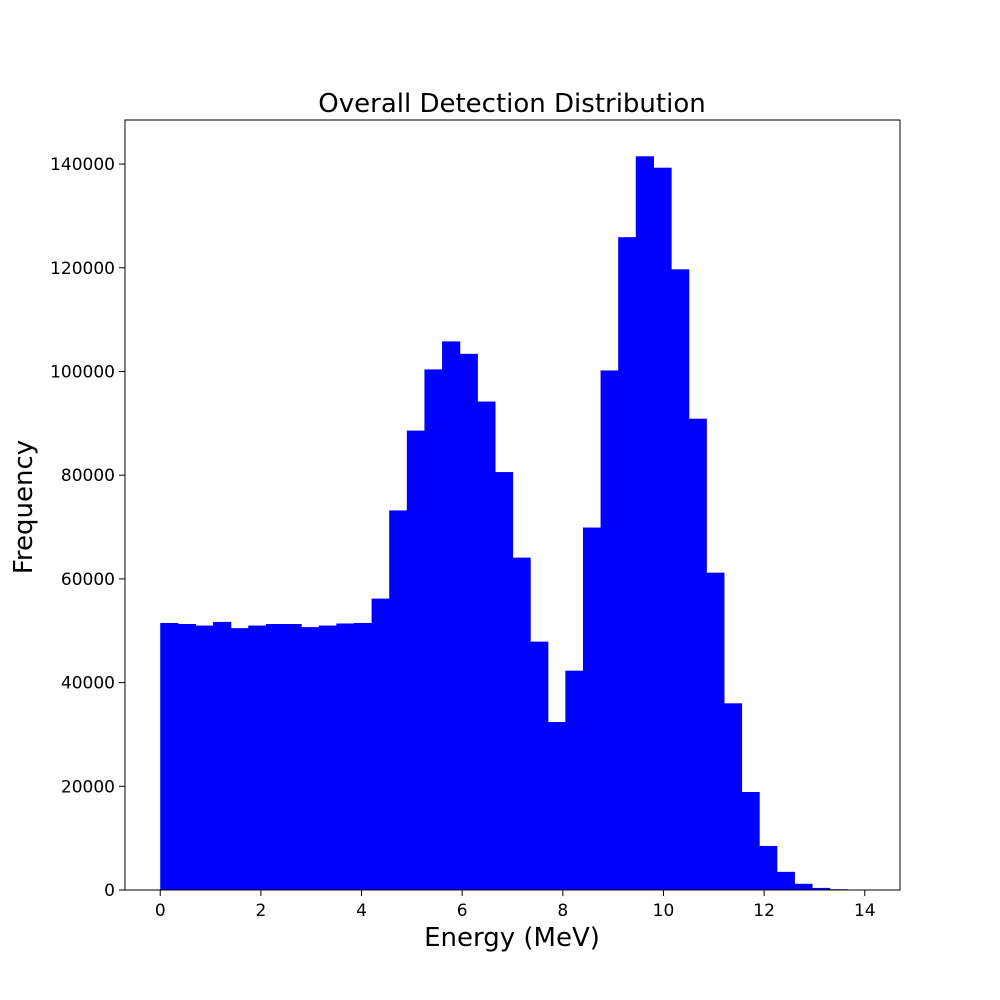  What do you see at coordinates (865, 911) in the screenshot?
I see `x-tick-label: 14` at bounding box center [865, 911].